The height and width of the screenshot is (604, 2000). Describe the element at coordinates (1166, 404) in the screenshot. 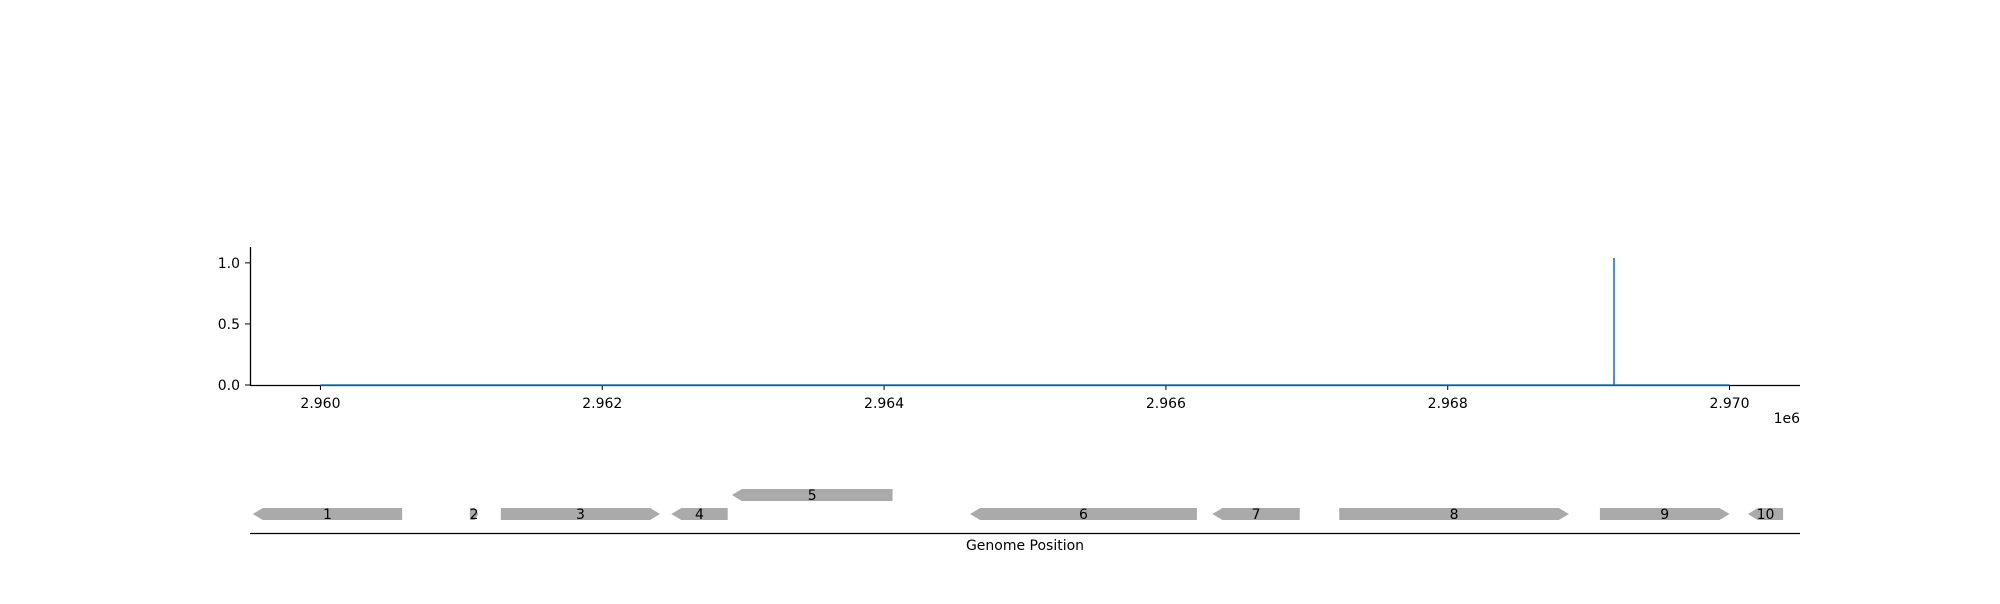

I see `x-tick-label: 2.966` at that location.